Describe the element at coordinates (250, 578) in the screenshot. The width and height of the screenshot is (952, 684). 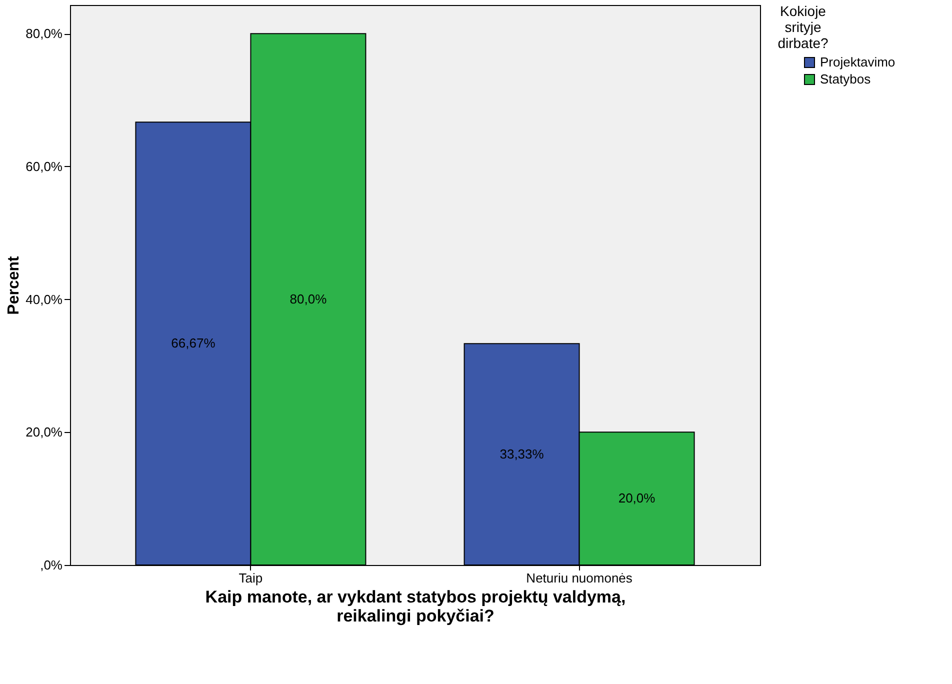
I see `x-tick-label: Taip` at that location.